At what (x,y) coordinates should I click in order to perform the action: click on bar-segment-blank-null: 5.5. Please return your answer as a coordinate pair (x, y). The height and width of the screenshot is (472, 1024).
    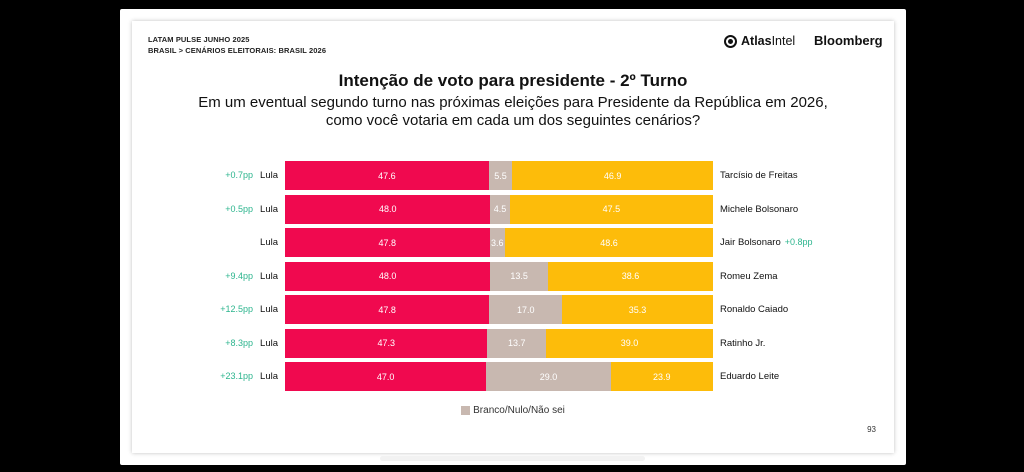
    Looking at the image, I should click on (500, 175).